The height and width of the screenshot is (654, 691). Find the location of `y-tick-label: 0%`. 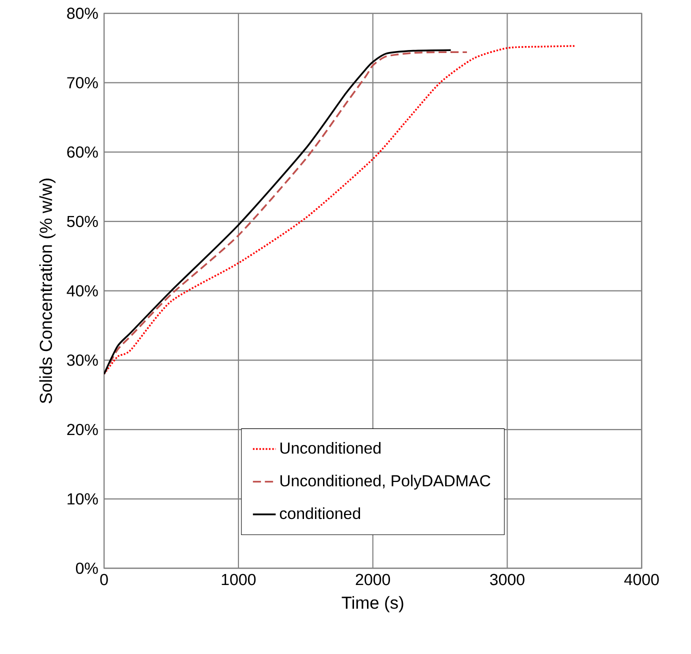

y-tick-label: 0% is located at coordinates (87, 568).